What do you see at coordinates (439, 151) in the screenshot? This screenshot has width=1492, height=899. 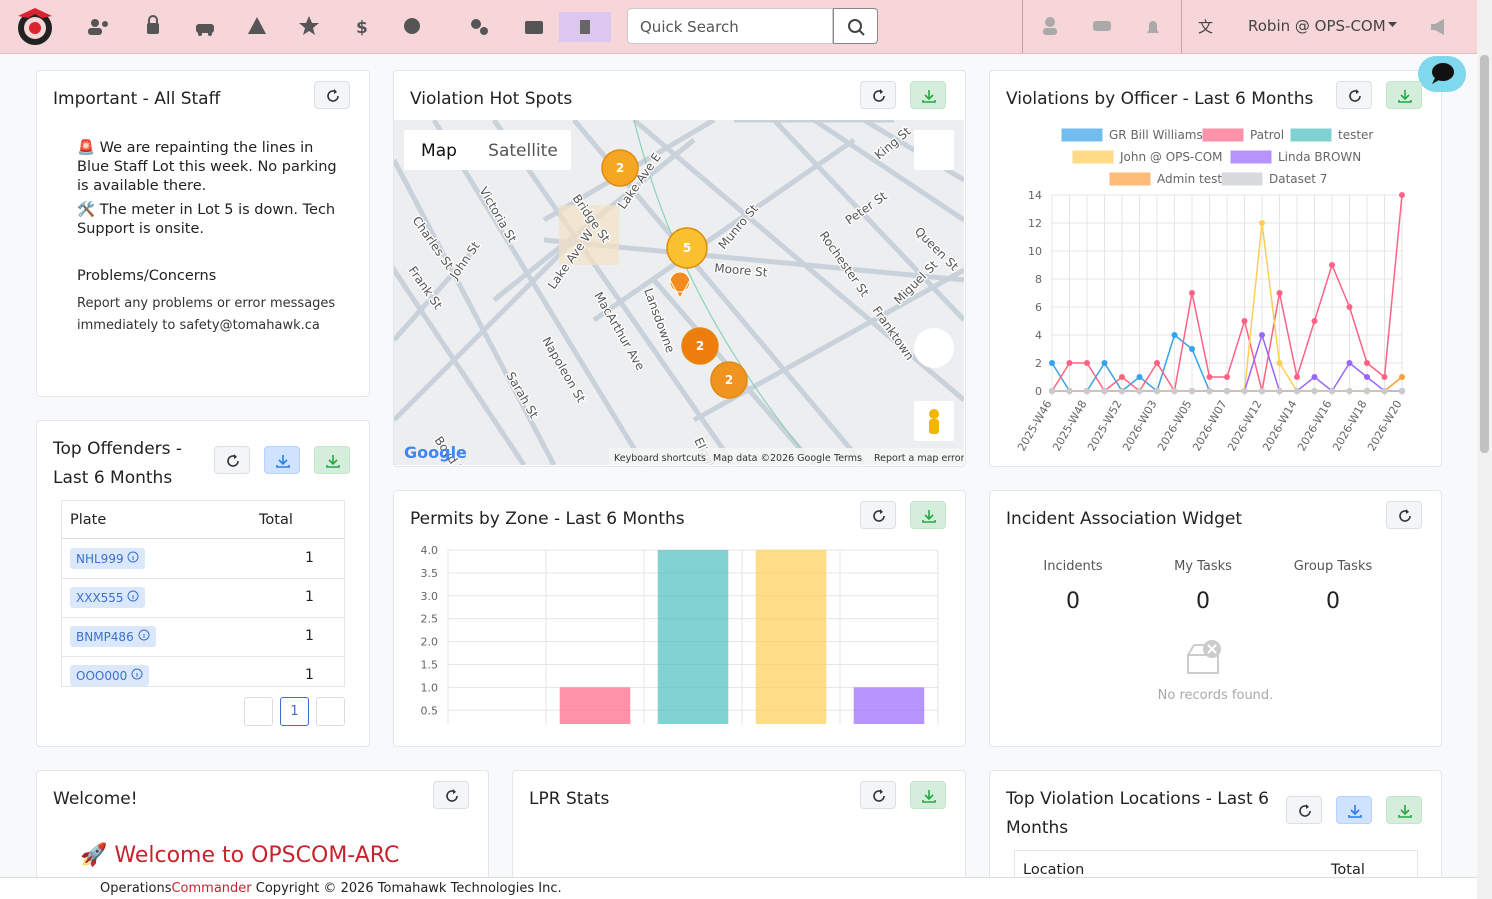 I see `map-tab: Map` at bounding box center [439, 151].